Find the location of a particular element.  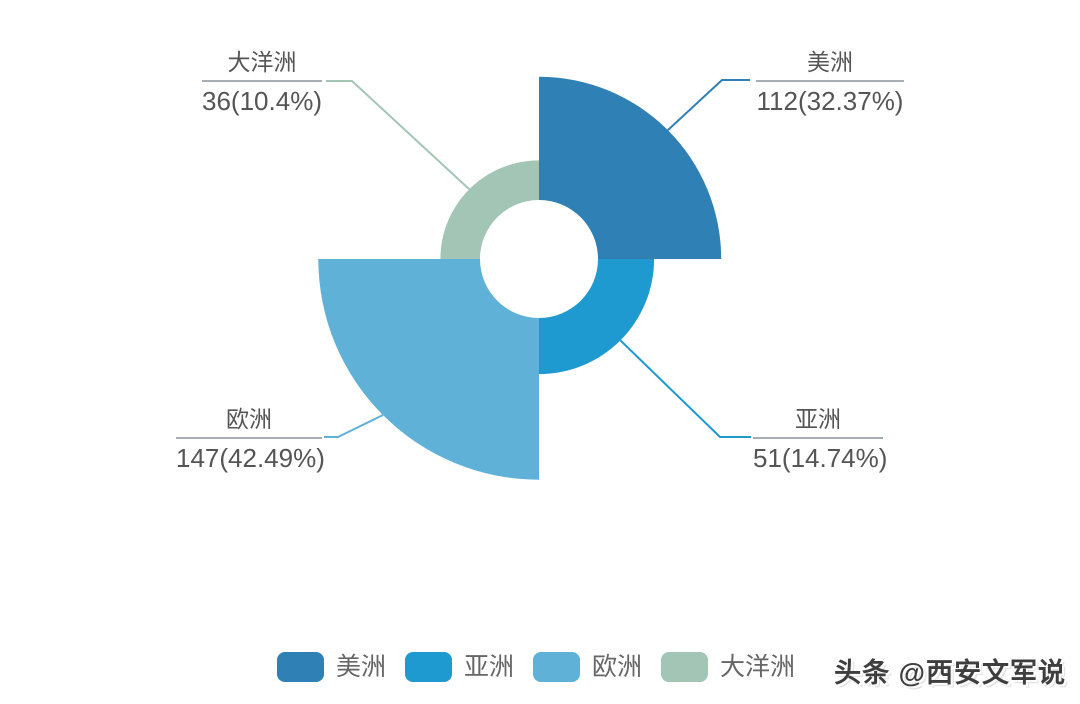

slice-value-oceania: 36(10.4%) is located at coordinates (262, 101).